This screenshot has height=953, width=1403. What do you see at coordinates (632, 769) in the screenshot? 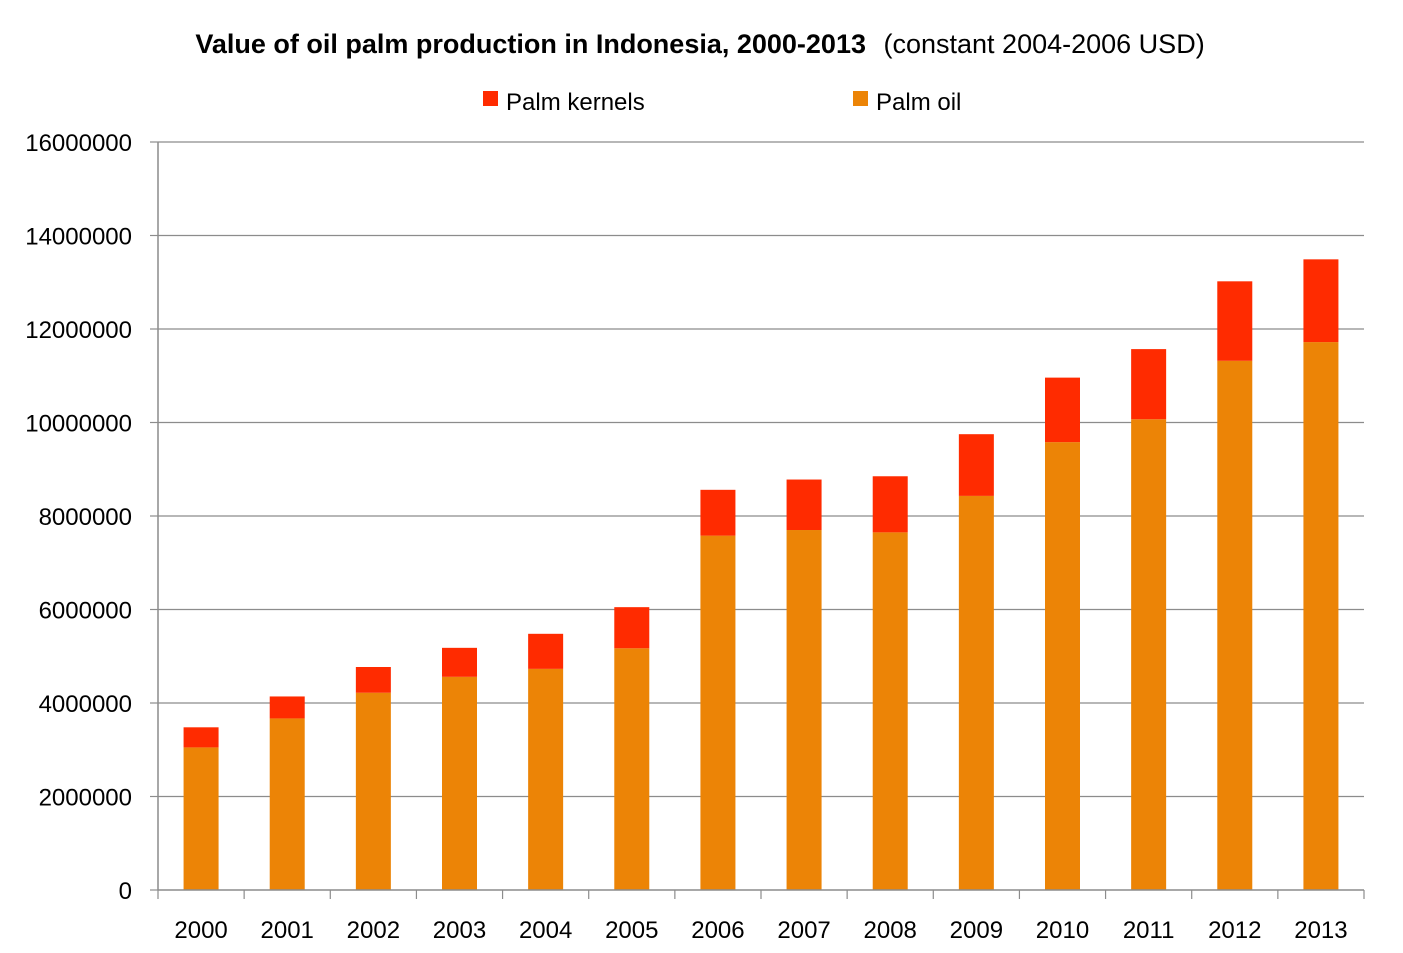
I see `bar-palm-oil-2005` at bounding box center [632, 769].